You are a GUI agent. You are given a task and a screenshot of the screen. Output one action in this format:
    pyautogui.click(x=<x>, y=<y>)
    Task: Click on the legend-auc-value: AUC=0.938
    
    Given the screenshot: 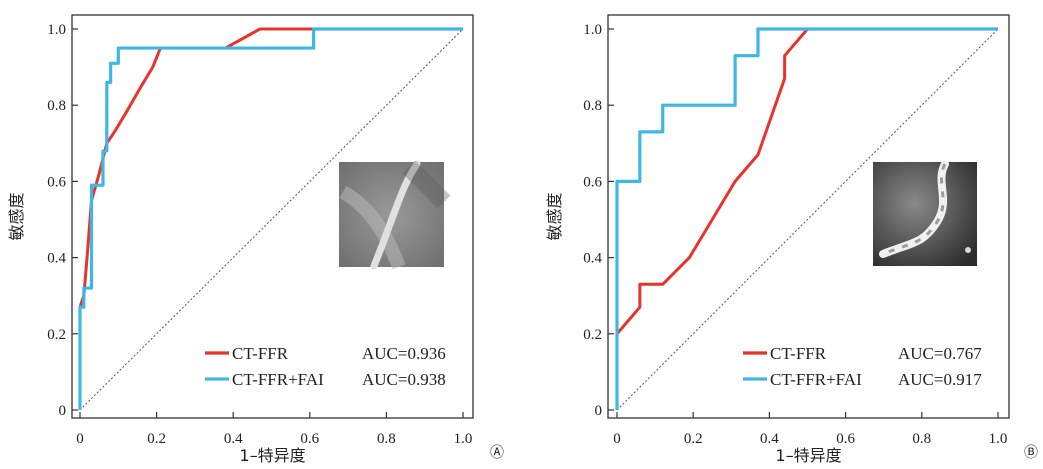 What is the action you would take?
    pyautogui.click(x=404, y=379)
    